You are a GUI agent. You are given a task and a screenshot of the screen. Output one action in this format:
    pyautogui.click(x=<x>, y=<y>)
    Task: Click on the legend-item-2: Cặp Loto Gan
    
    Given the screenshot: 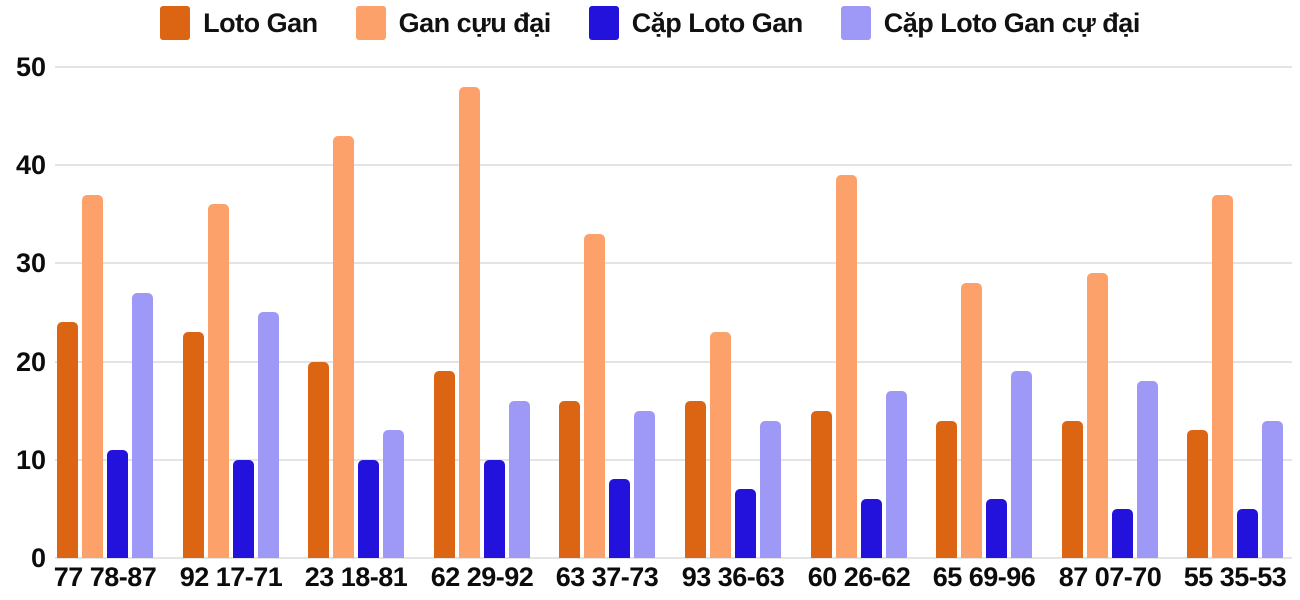 What is the action you would take?
    pyautogui.click(x=696, y=23)
    